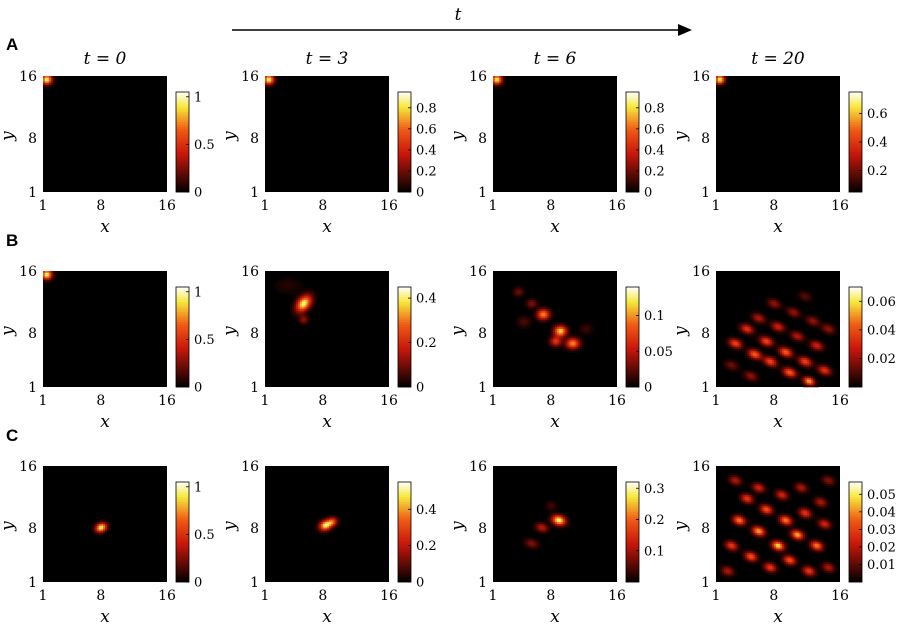 The width and height of the screenshot is (906, 627). I want to click on y-tick-label: 16, so click(28, 272).